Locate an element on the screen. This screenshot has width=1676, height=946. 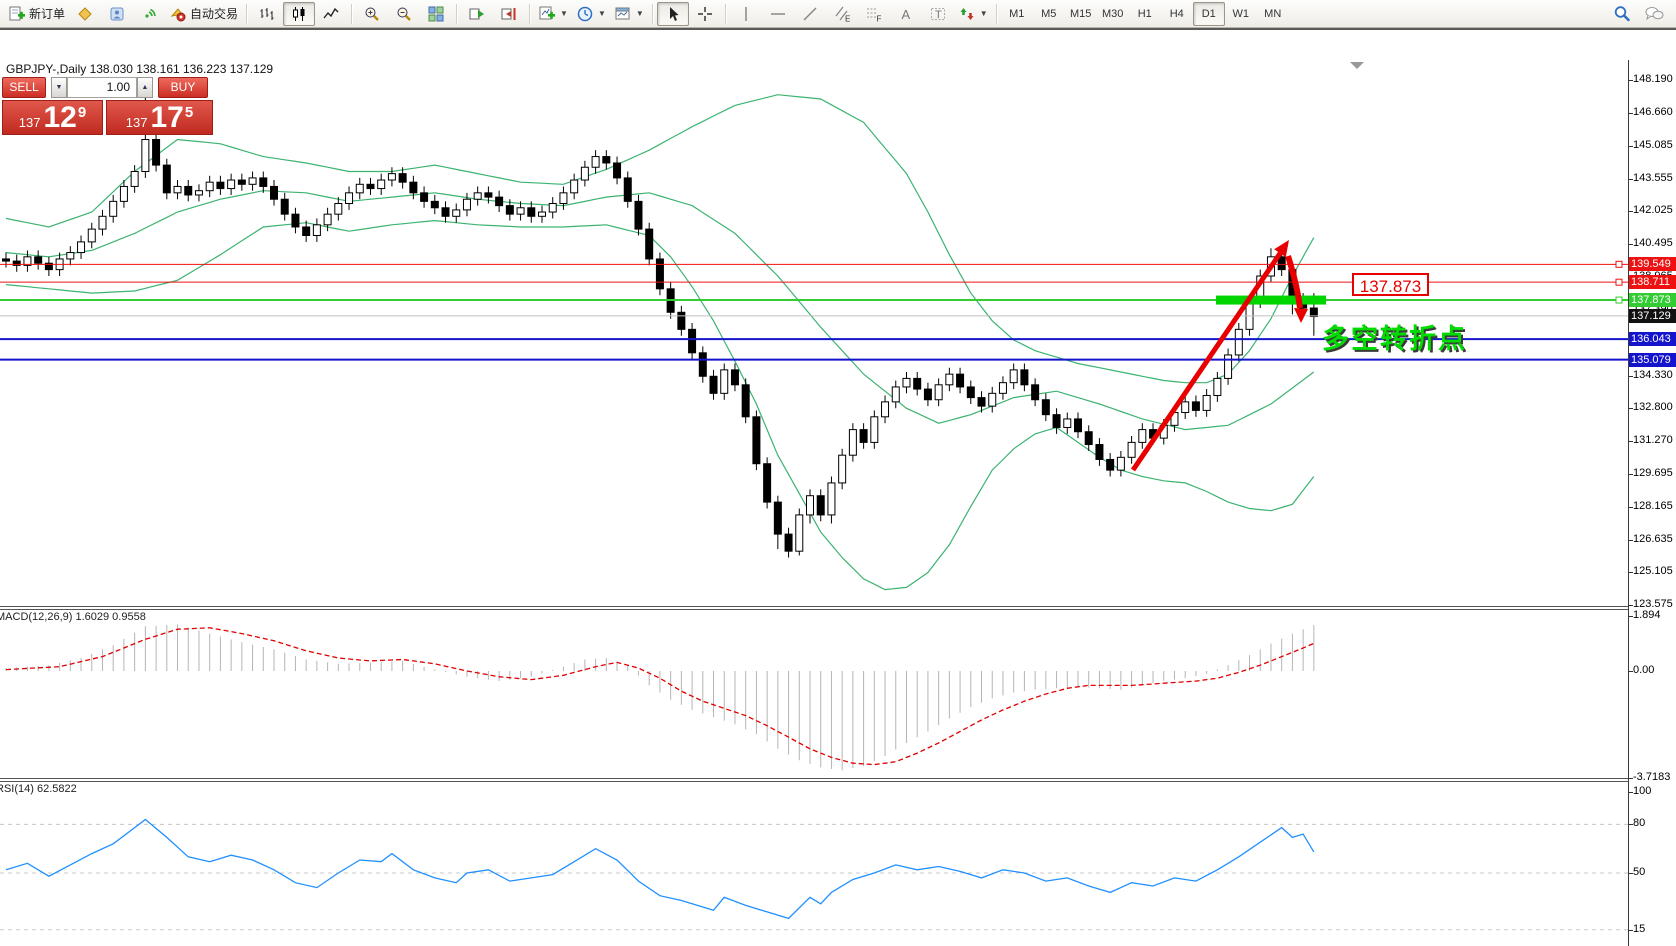
price-badge: 136.043 is located at coordinates (1652, 339).